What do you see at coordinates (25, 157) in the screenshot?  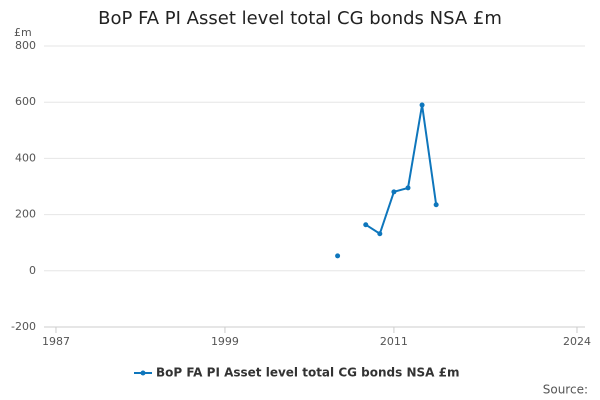 I see `y-tick-label: 400` at bounding box center [25, 157].